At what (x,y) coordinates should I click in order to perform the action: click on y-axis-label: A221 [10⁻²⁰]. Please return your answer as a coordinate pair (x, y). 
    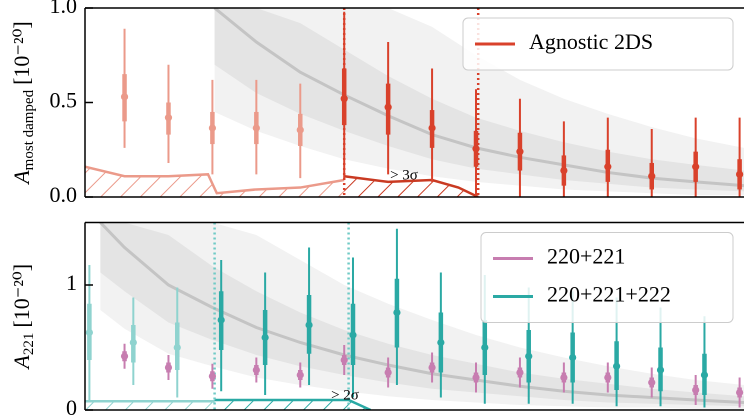
    Looking at the image, I should click on (23, 317).